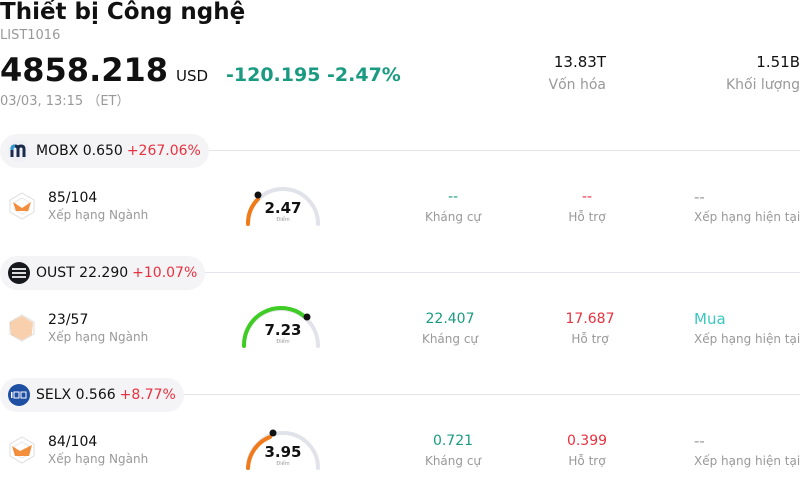 The image size is (800, 500). I want to click on resistance-value: 0.721, so click(453, 441).